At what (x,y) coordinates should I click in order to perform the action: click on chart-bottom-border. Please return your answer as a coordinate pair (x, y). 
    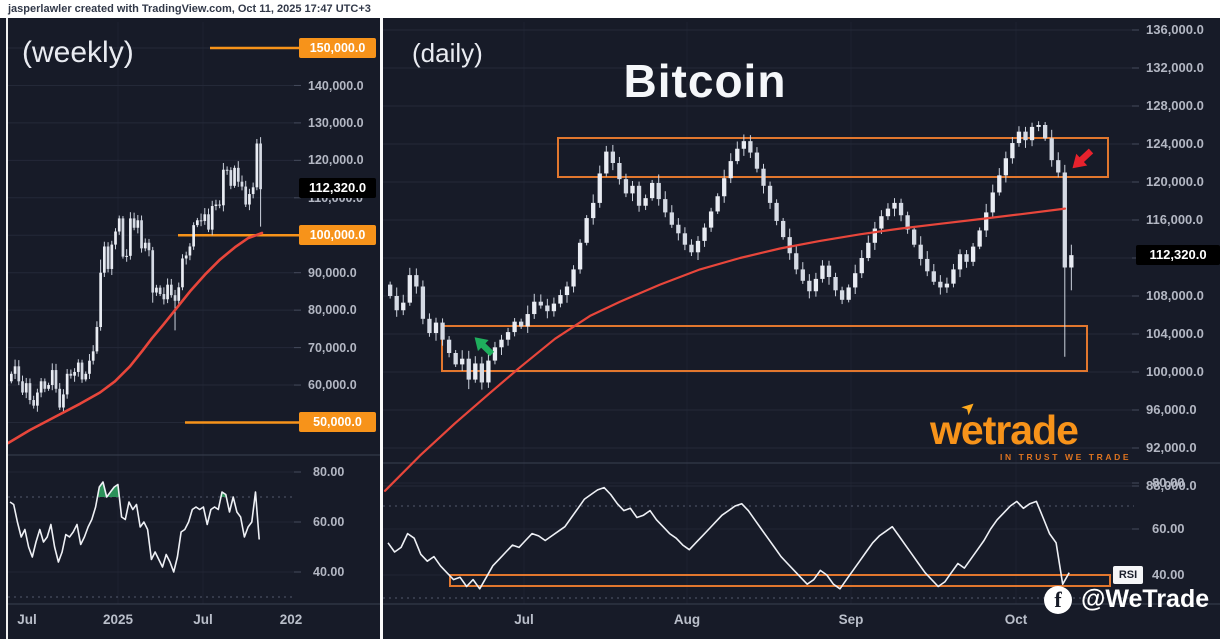
    Looking at the image, I should click on (610, 641).